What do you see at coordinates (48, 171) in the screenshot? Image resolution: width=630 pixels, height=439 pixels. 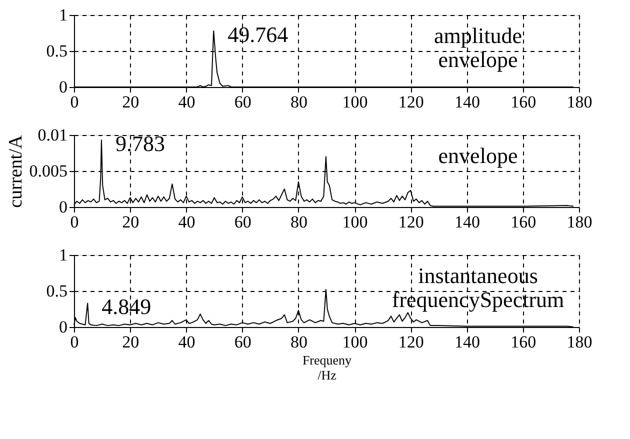 I see `y-tick-label: 0.005` at bounding box center [48, 171].